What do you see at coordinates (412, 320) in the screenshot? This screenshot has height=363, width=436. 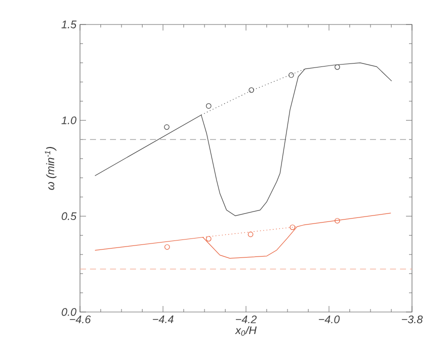 I see `x-tick-label: −3.8` at bounding box center [412, 320].